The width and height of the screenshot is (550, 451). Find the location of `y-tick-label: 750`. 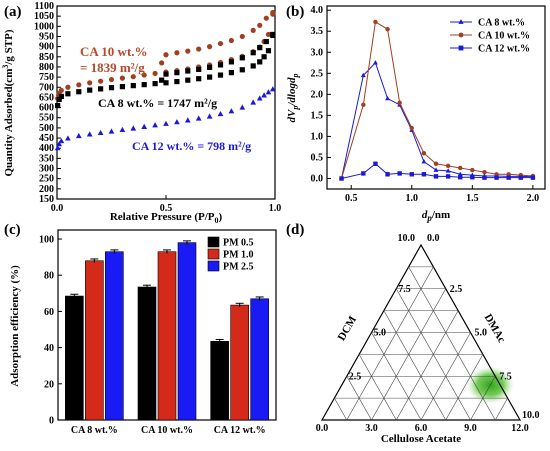

y-tick-label: 750 is located at coordinates (46, 77).